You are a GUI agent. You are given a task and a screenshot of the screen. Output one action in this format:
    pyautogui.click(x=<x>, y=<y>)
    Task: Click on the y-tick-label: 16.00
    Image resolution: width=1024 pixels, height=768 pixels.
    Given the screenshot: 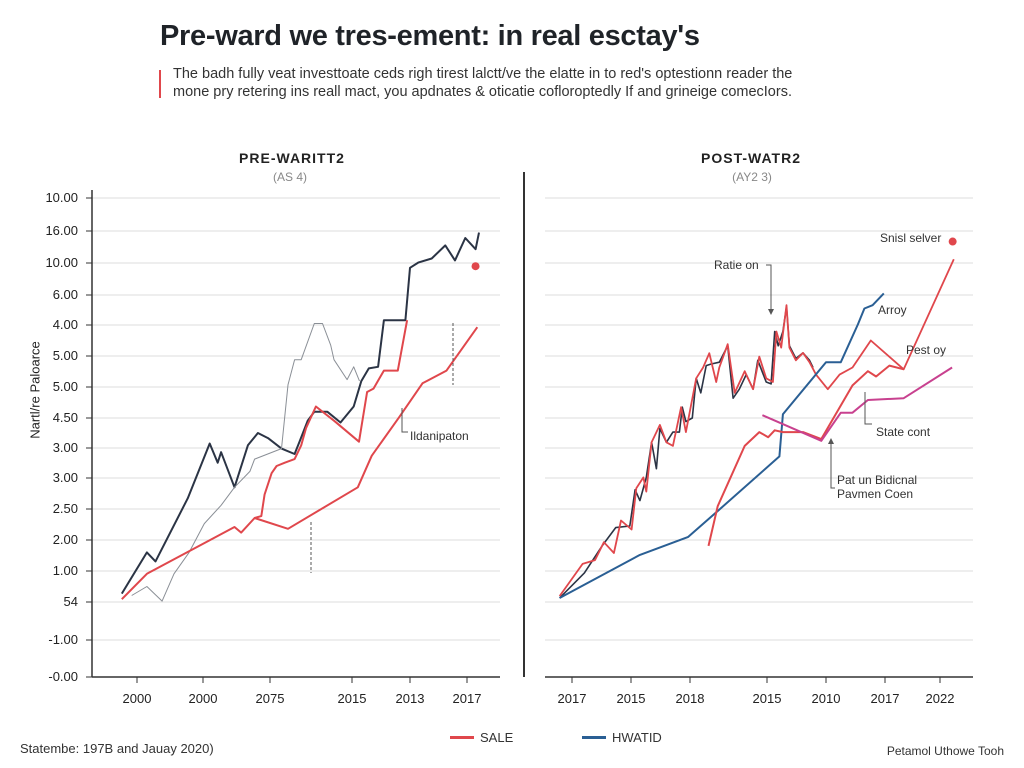 What is the action you would take?
    pyautogui.click(x=61, y=230)
    